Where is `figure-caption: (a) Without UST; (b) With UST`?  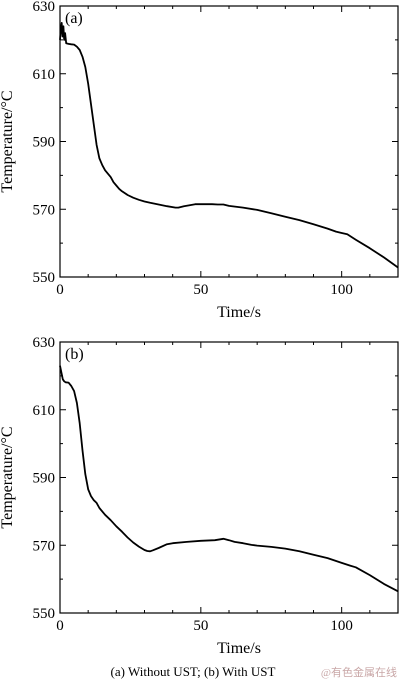 figure-caption: (a) Without UST; (b) With UST is located at coordinates (193, 671).